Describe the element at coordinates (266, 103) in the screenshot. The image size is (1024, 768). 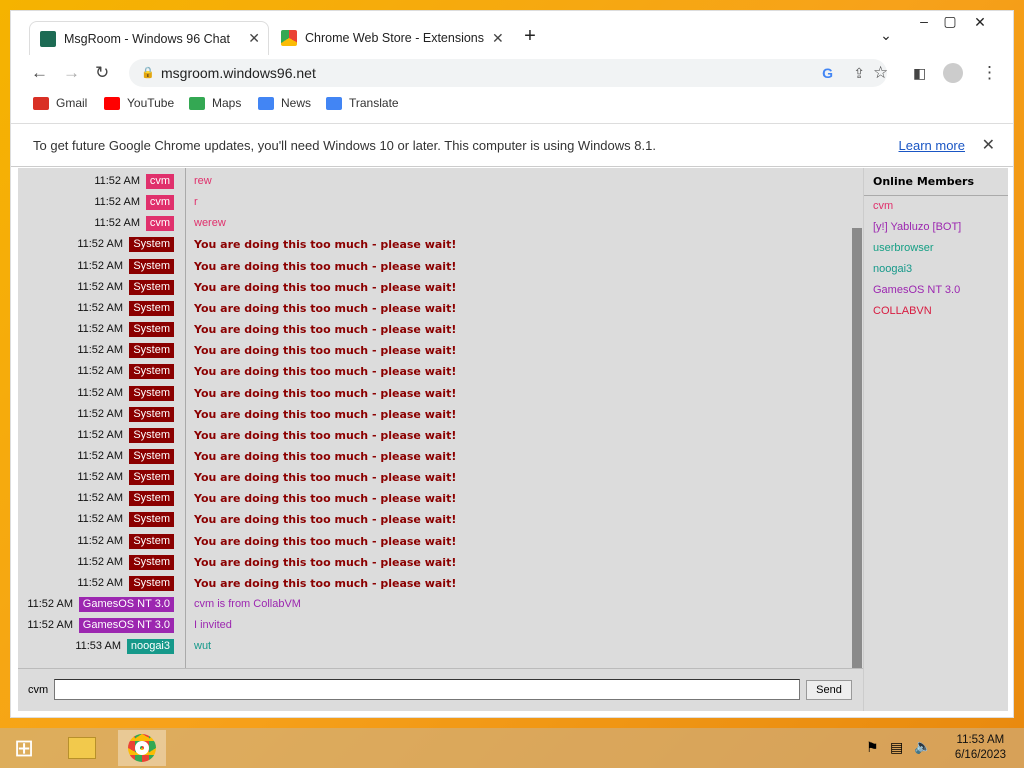
I see `news-icon` at that location.